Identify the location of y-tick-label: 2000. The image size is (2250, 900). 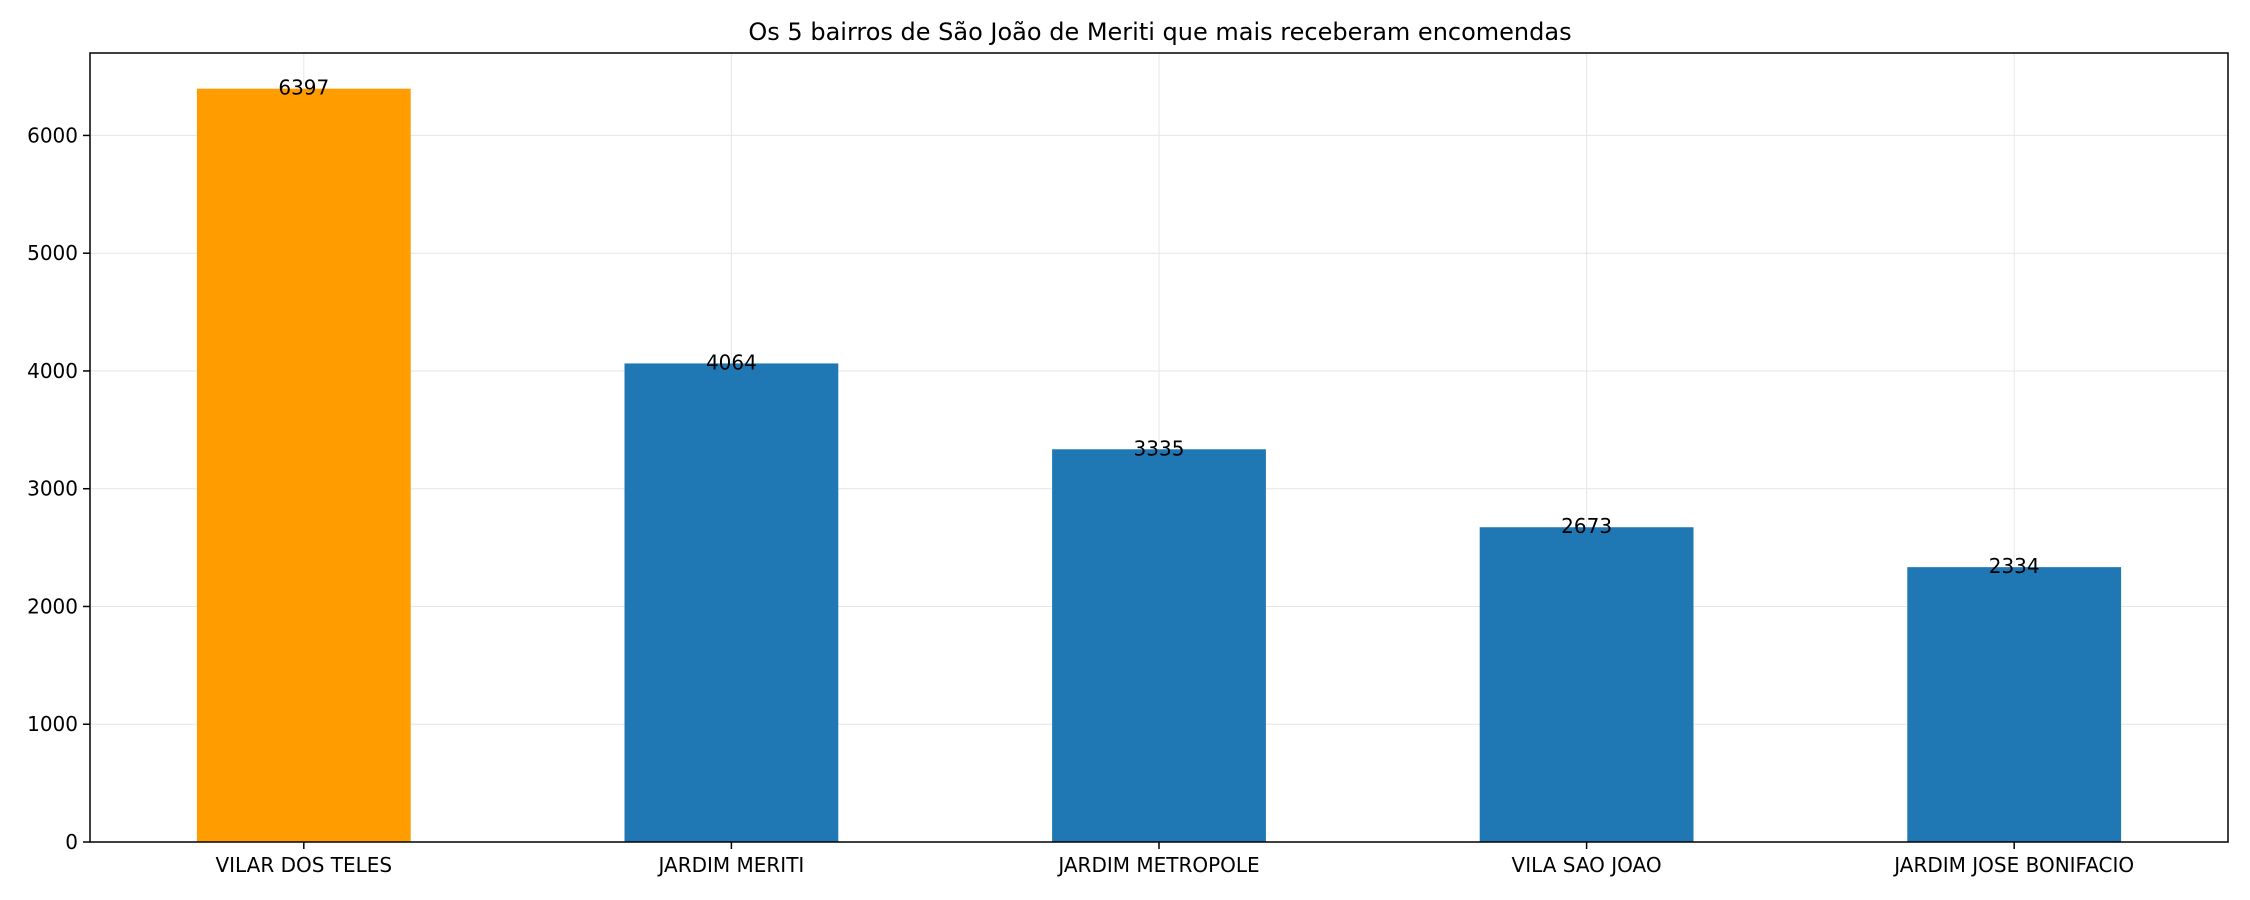
(52, 606).